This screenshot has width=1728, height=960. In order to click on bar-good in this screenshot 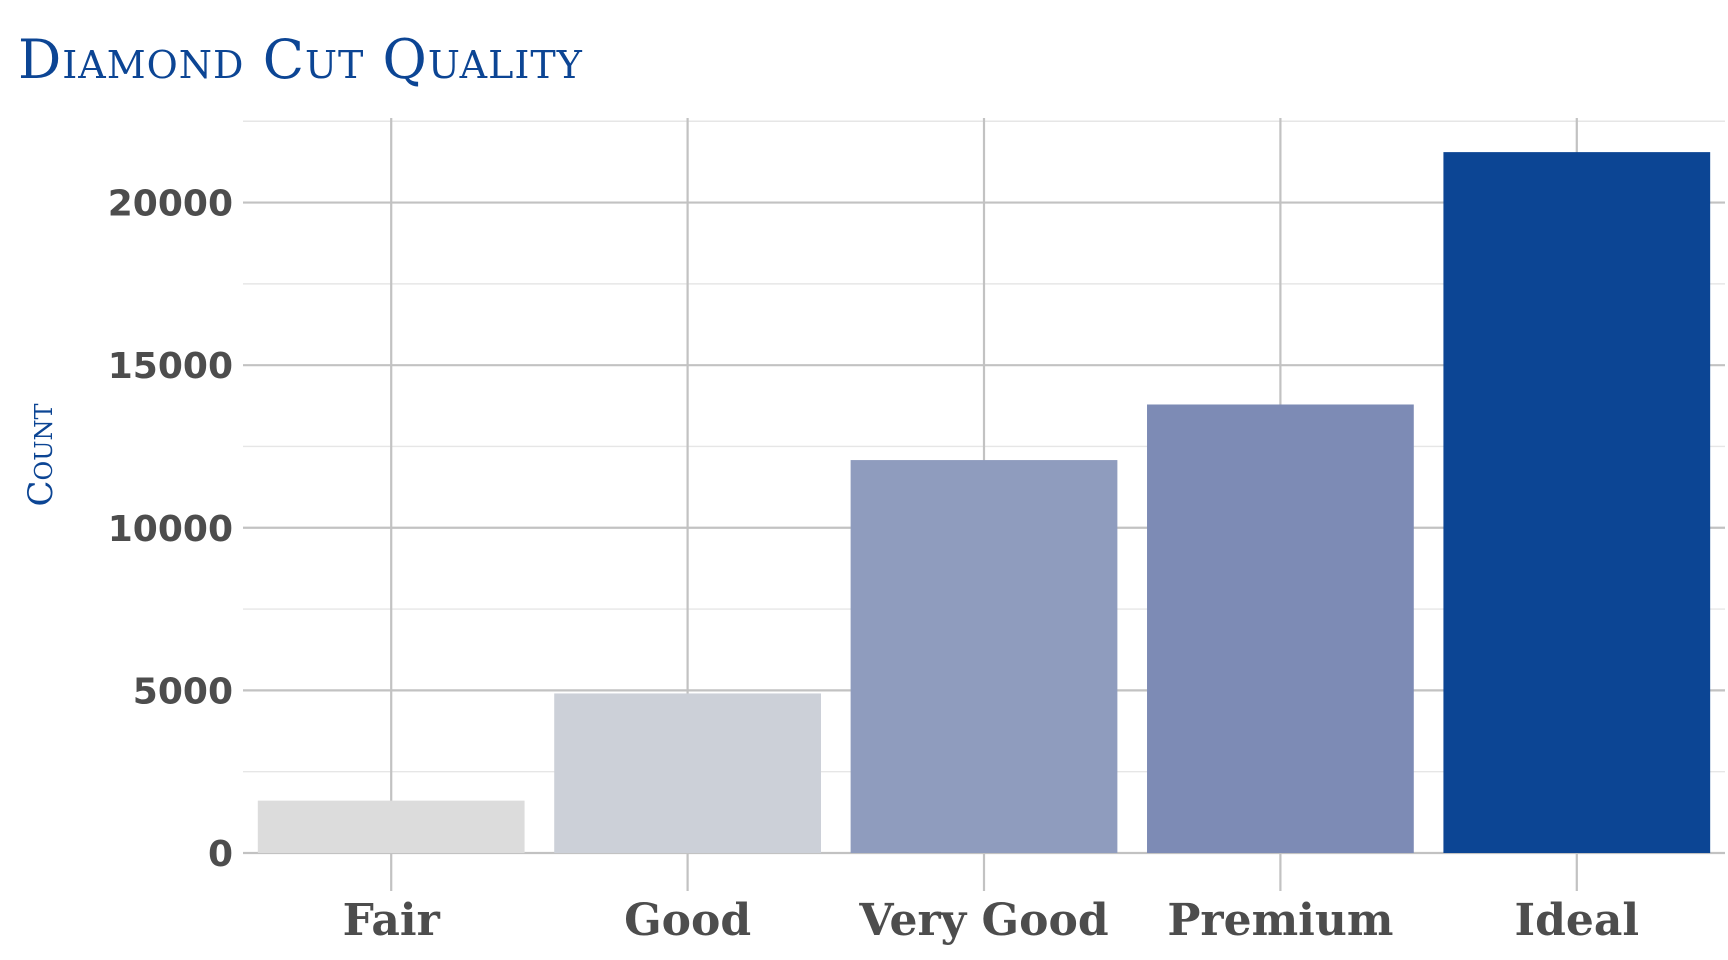, I will do `click(687, 773)`.